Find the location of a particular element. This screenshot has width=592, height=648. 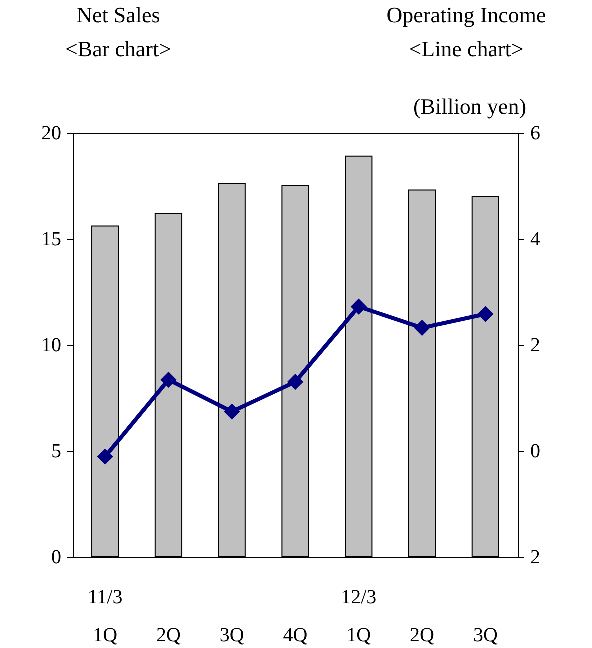

y2-axis-title: Operating Income <Line chart> is located at coordinates (466, 32).